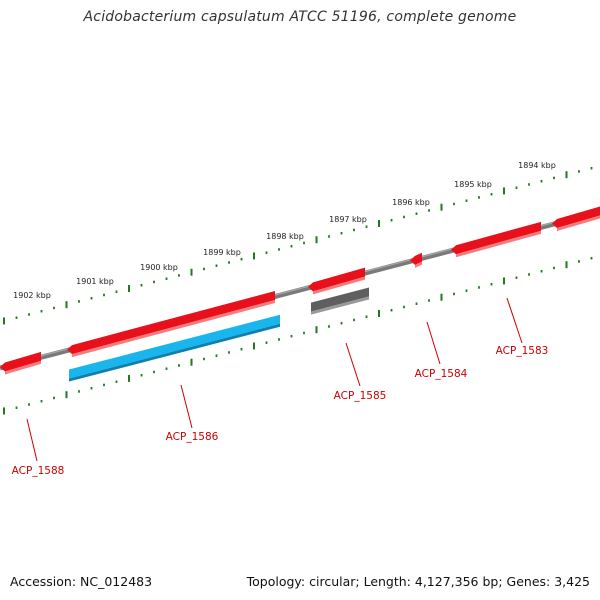 Image resolution: width=600 pixels, height=600 pixels. Describe the element at coordinates (522, 351) in the screenshot. I see `gene-label: ACP_1583` at that location.